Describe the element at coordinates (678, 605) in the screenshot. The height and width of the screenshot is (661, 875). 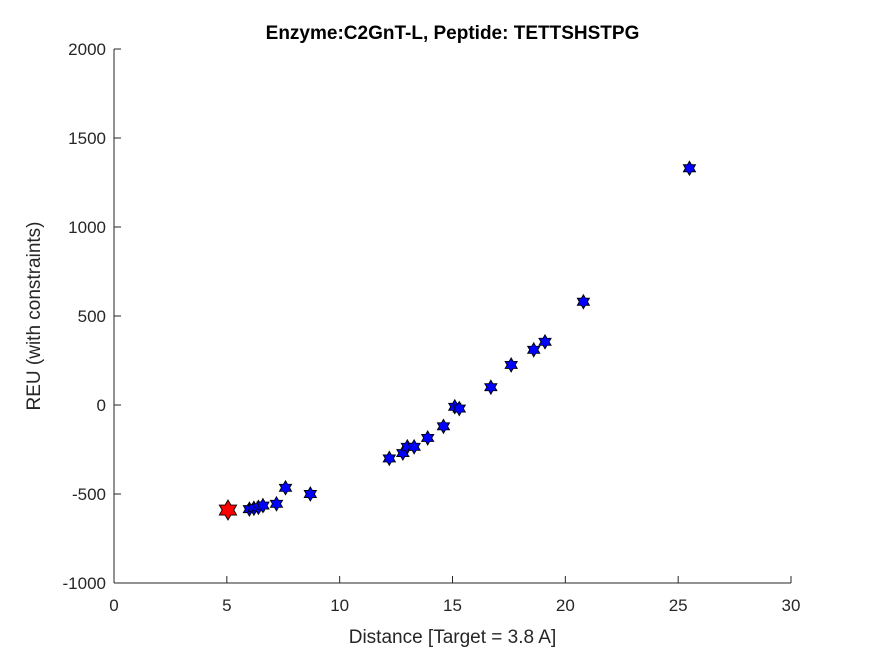
I see `x-tick-label: 25` at that location.